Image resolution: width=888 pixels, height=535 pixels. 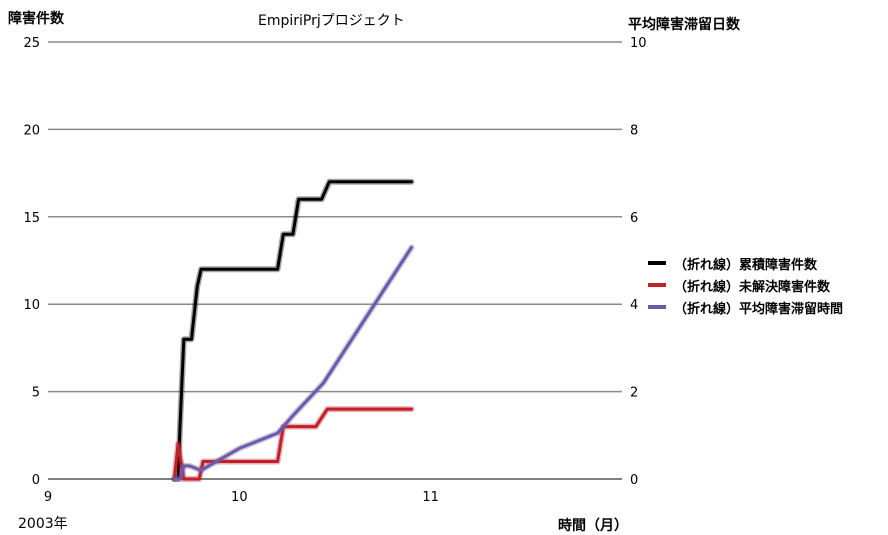 What do you see at coordinates (31, 305) in the screenshot?
I see `left-tick-label: 10` at bounding box center [31, 305].